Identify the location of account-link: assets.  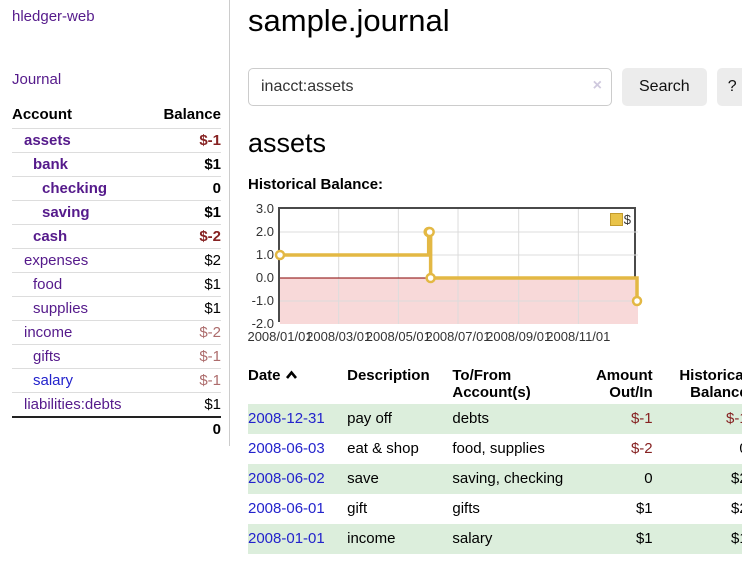
(47, 140).